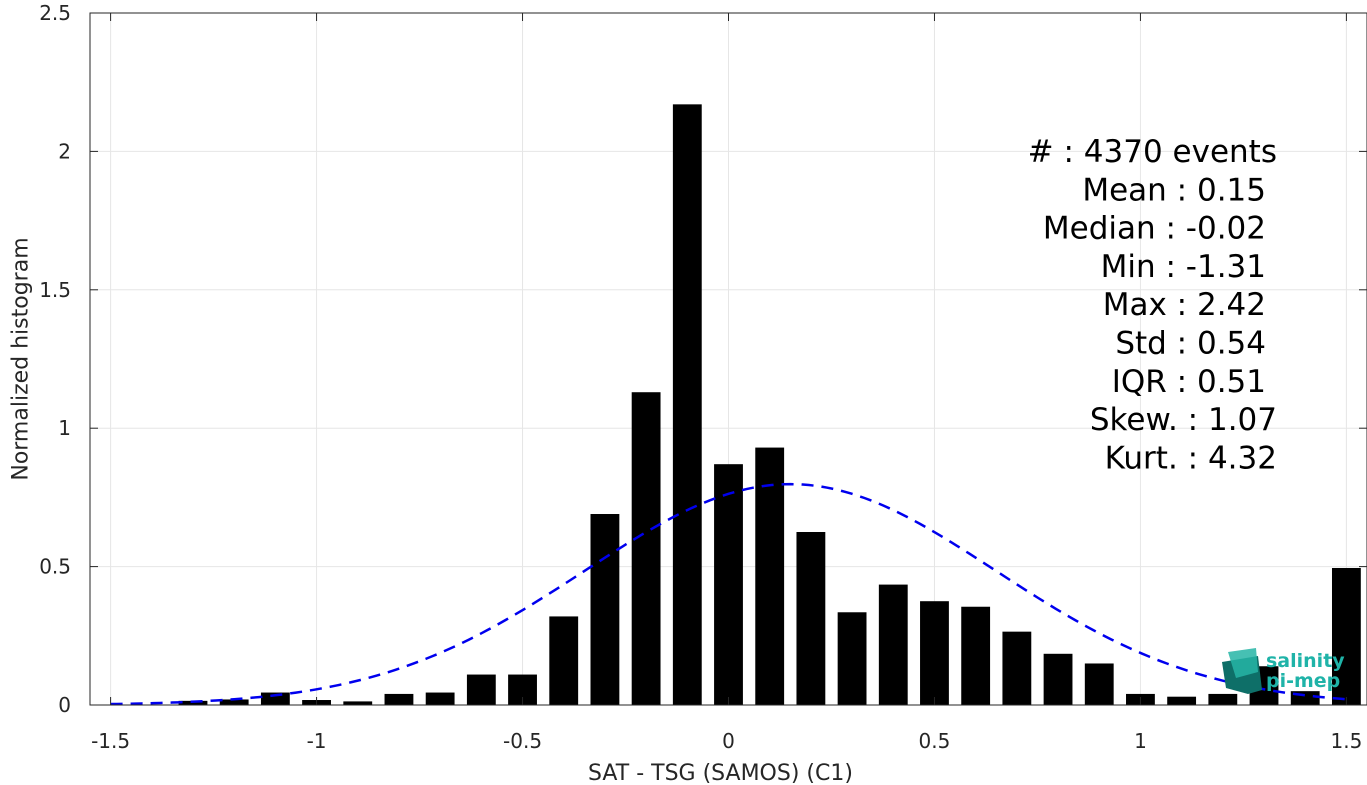  I want to click on x-tick-label: 1, so click(1140, 741).